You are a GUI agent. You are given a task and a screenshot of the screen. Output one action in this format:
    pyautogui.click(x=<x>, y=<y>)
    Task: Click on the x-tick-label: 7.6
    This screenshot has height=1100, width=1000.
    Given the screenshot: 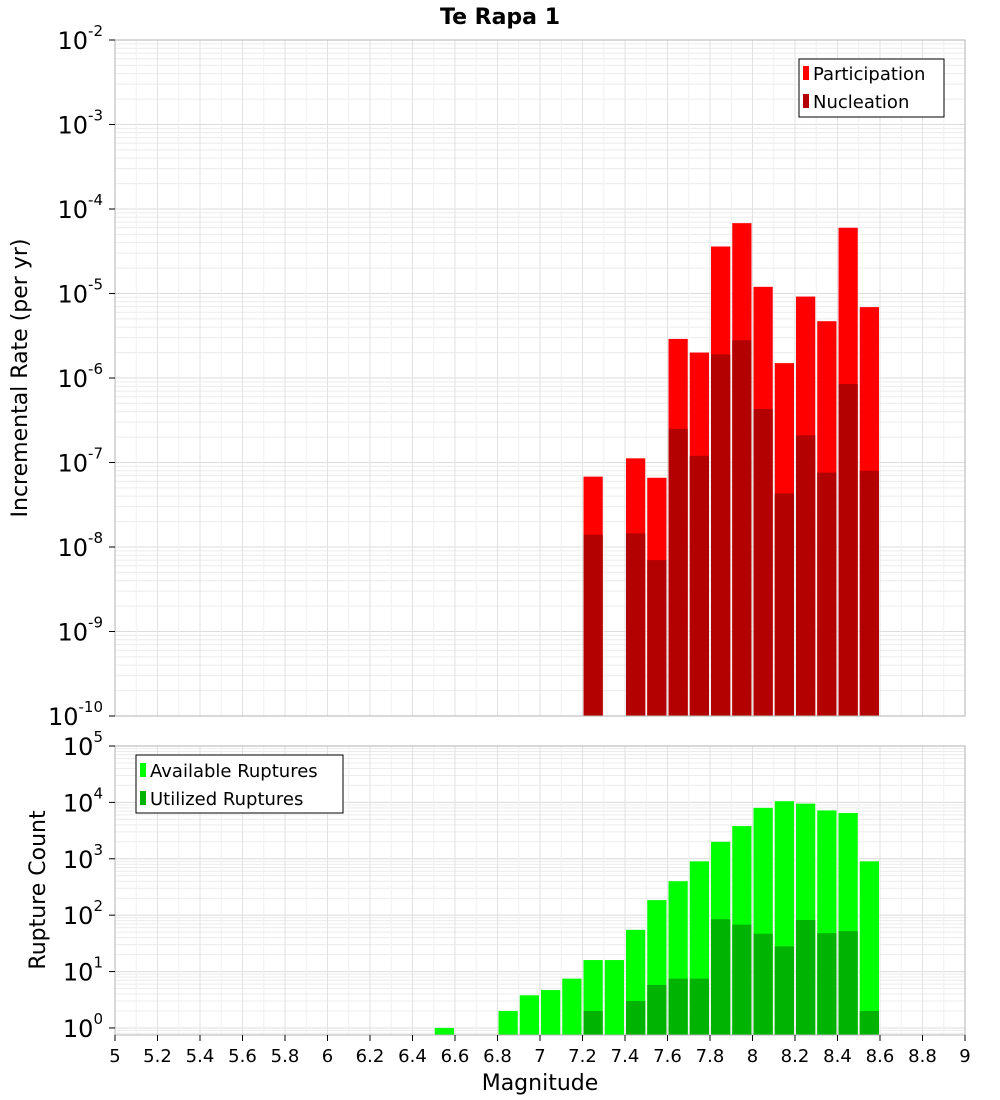 What is the action you would take?
    pyautogui.click(x=667, y=1056)
    